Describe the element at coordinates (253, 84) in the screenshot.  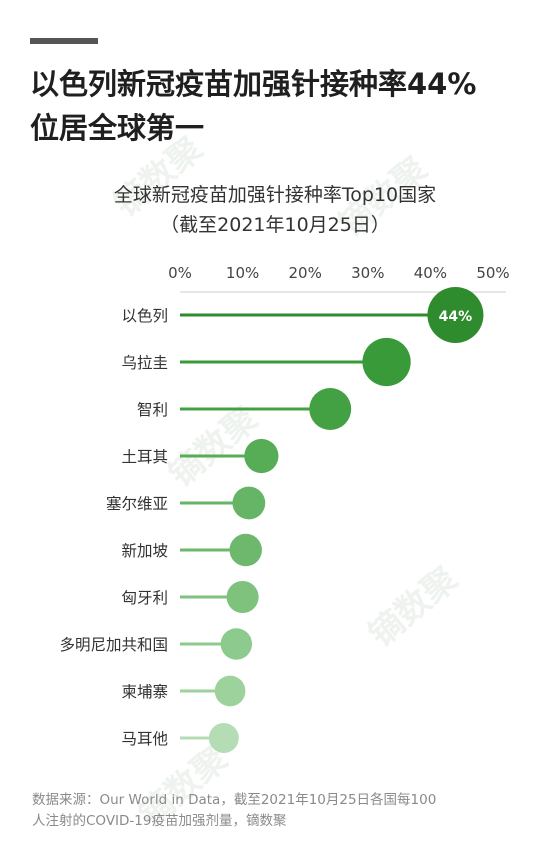
I see `headline-line-1: 以色列新冠疫苗加强针接种率44%` at that location.